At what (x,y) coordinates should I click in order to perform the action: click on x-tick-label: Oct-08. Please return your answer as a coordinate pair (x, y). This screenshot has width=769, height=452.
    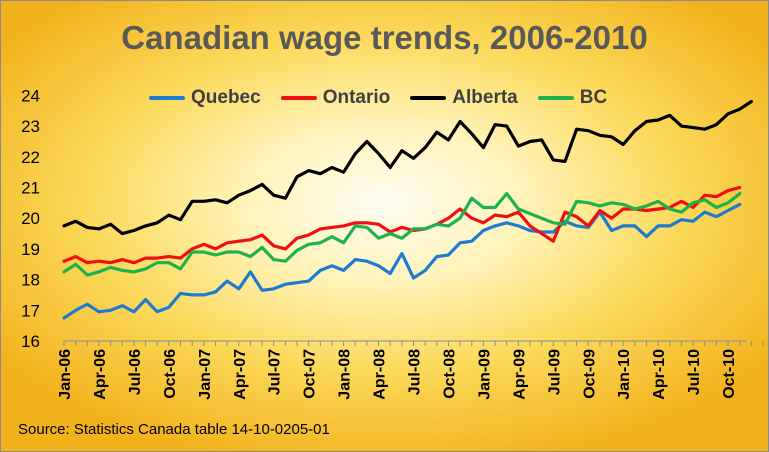
    Looking at the image, I should click on (449, 374).